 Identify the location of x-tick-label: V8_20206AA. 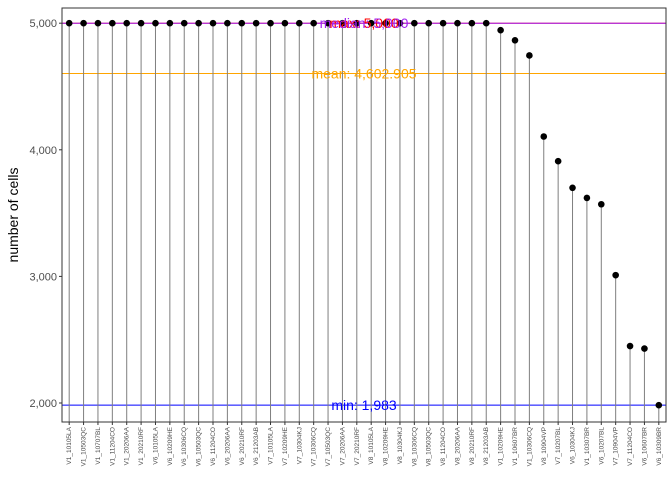
(457, 445).